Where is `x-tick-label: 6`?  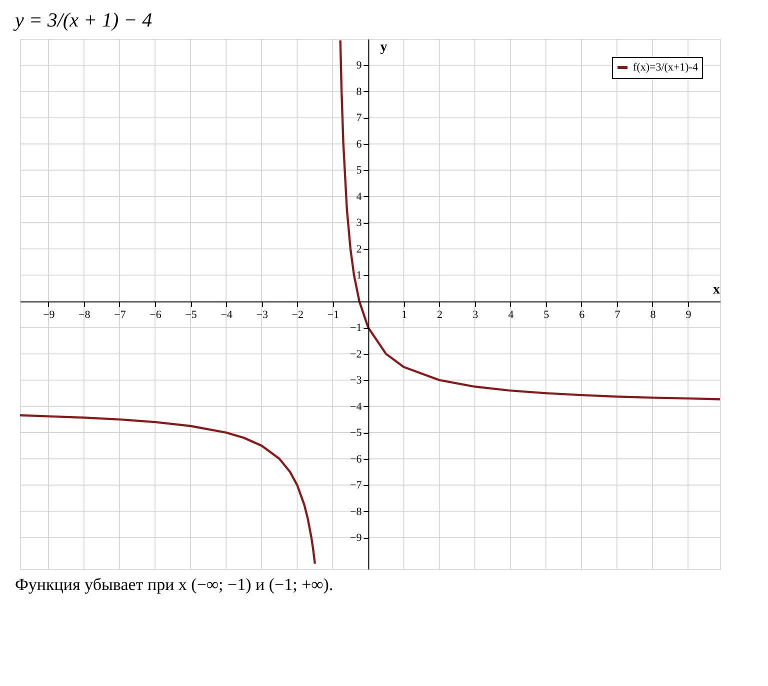 x-tick-label: 6 is located at coordinates (582, 314).